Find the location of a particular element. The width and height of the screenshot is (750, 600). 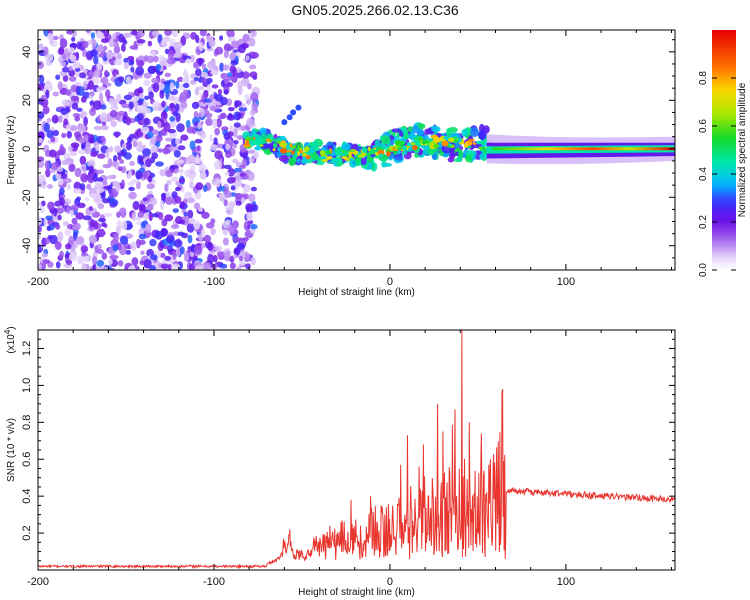

y-tick-label: 0.4 is located at coordinates (27, 496).